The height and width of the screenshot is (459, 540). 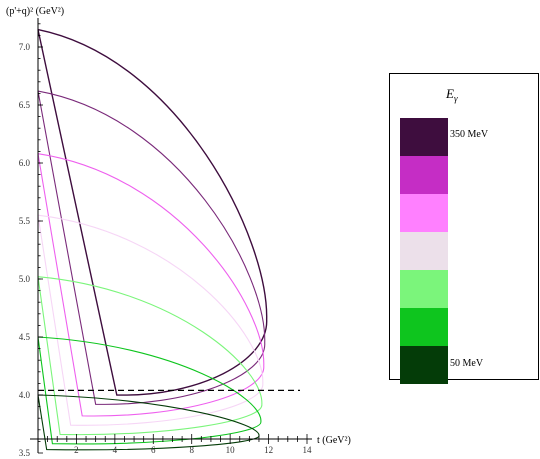 What do you see at coordinates (25, 395) in the screenshot?
I see `y-tick-label: 4.0` at bounding box center [25, 395].